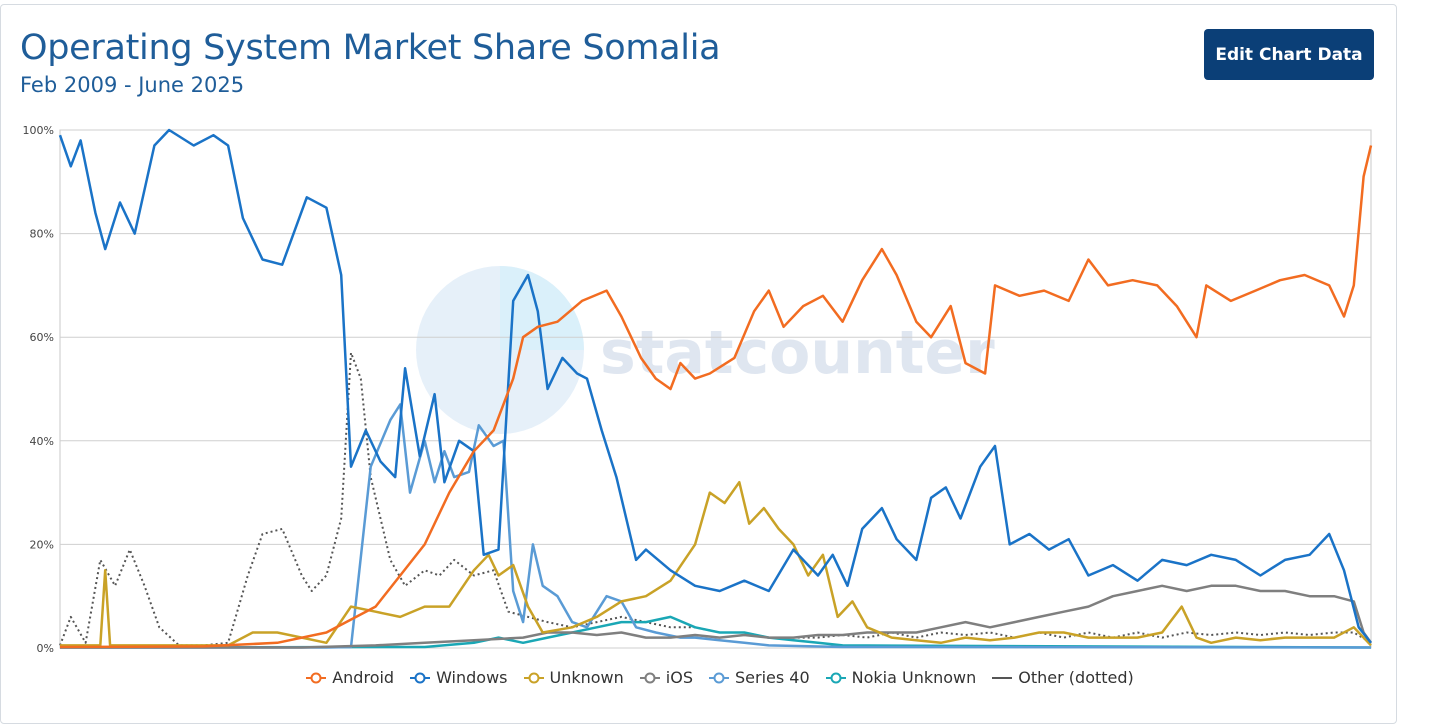  Describe the element at coordinates (42, 337) in the screenshot. I see `y-tick-label: 60%` at that location.